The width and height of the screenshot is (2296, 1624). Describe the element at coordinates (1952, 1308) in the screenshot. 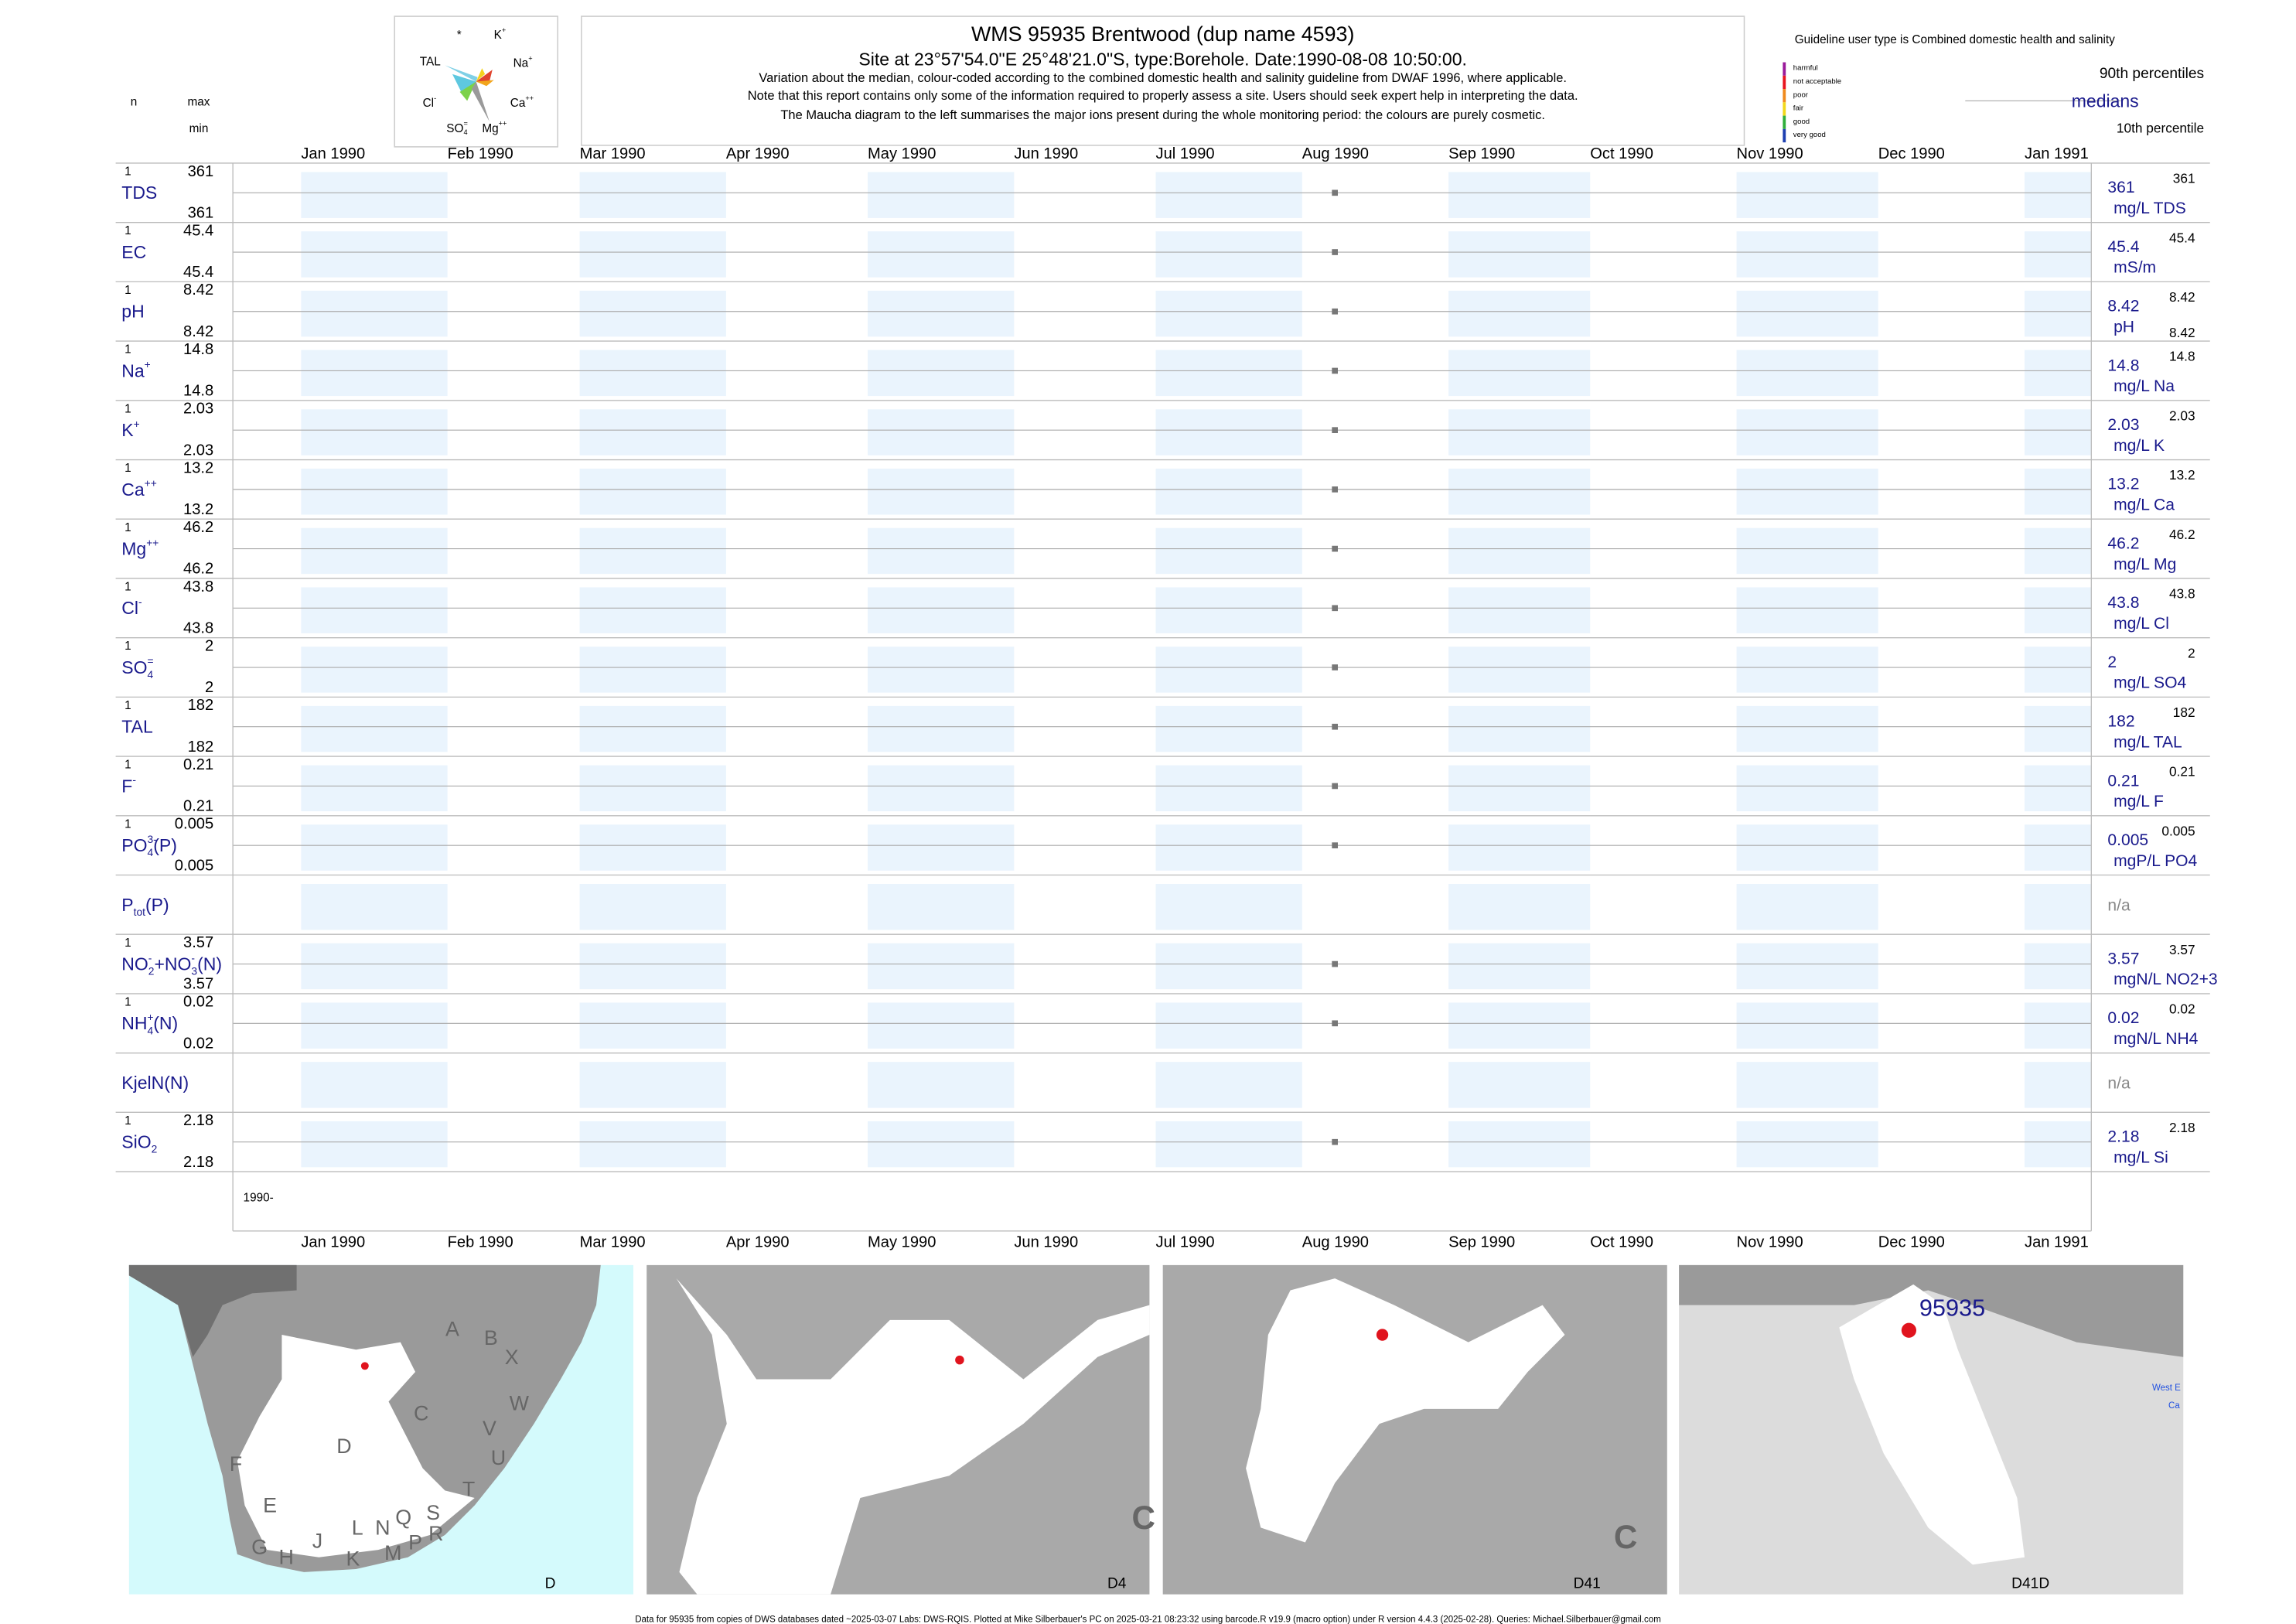

I see `site-label: 95935` at that location.